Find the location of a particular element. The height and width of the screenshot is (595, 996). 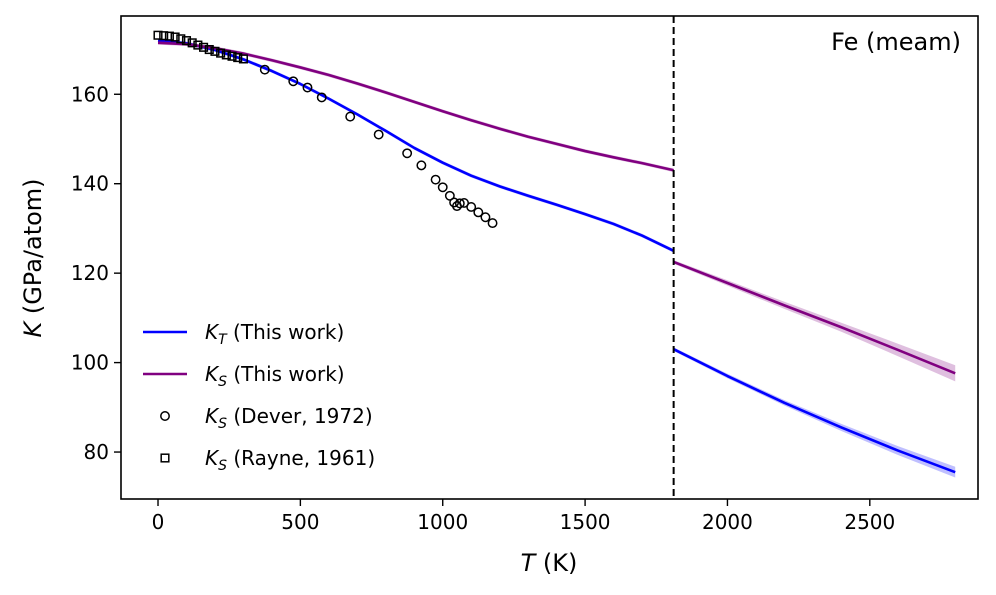

y-tick-label: 120 is located at coordinates (90, 273).